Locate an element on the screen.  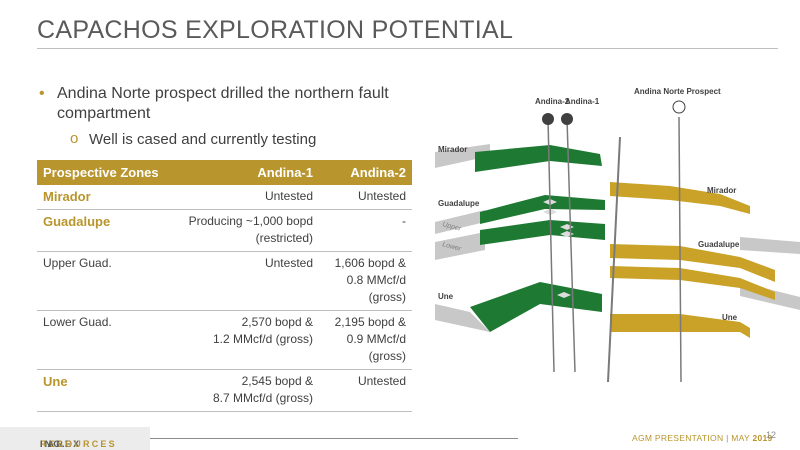
cell-line: (restricted) is located at coordinates (284, 238).